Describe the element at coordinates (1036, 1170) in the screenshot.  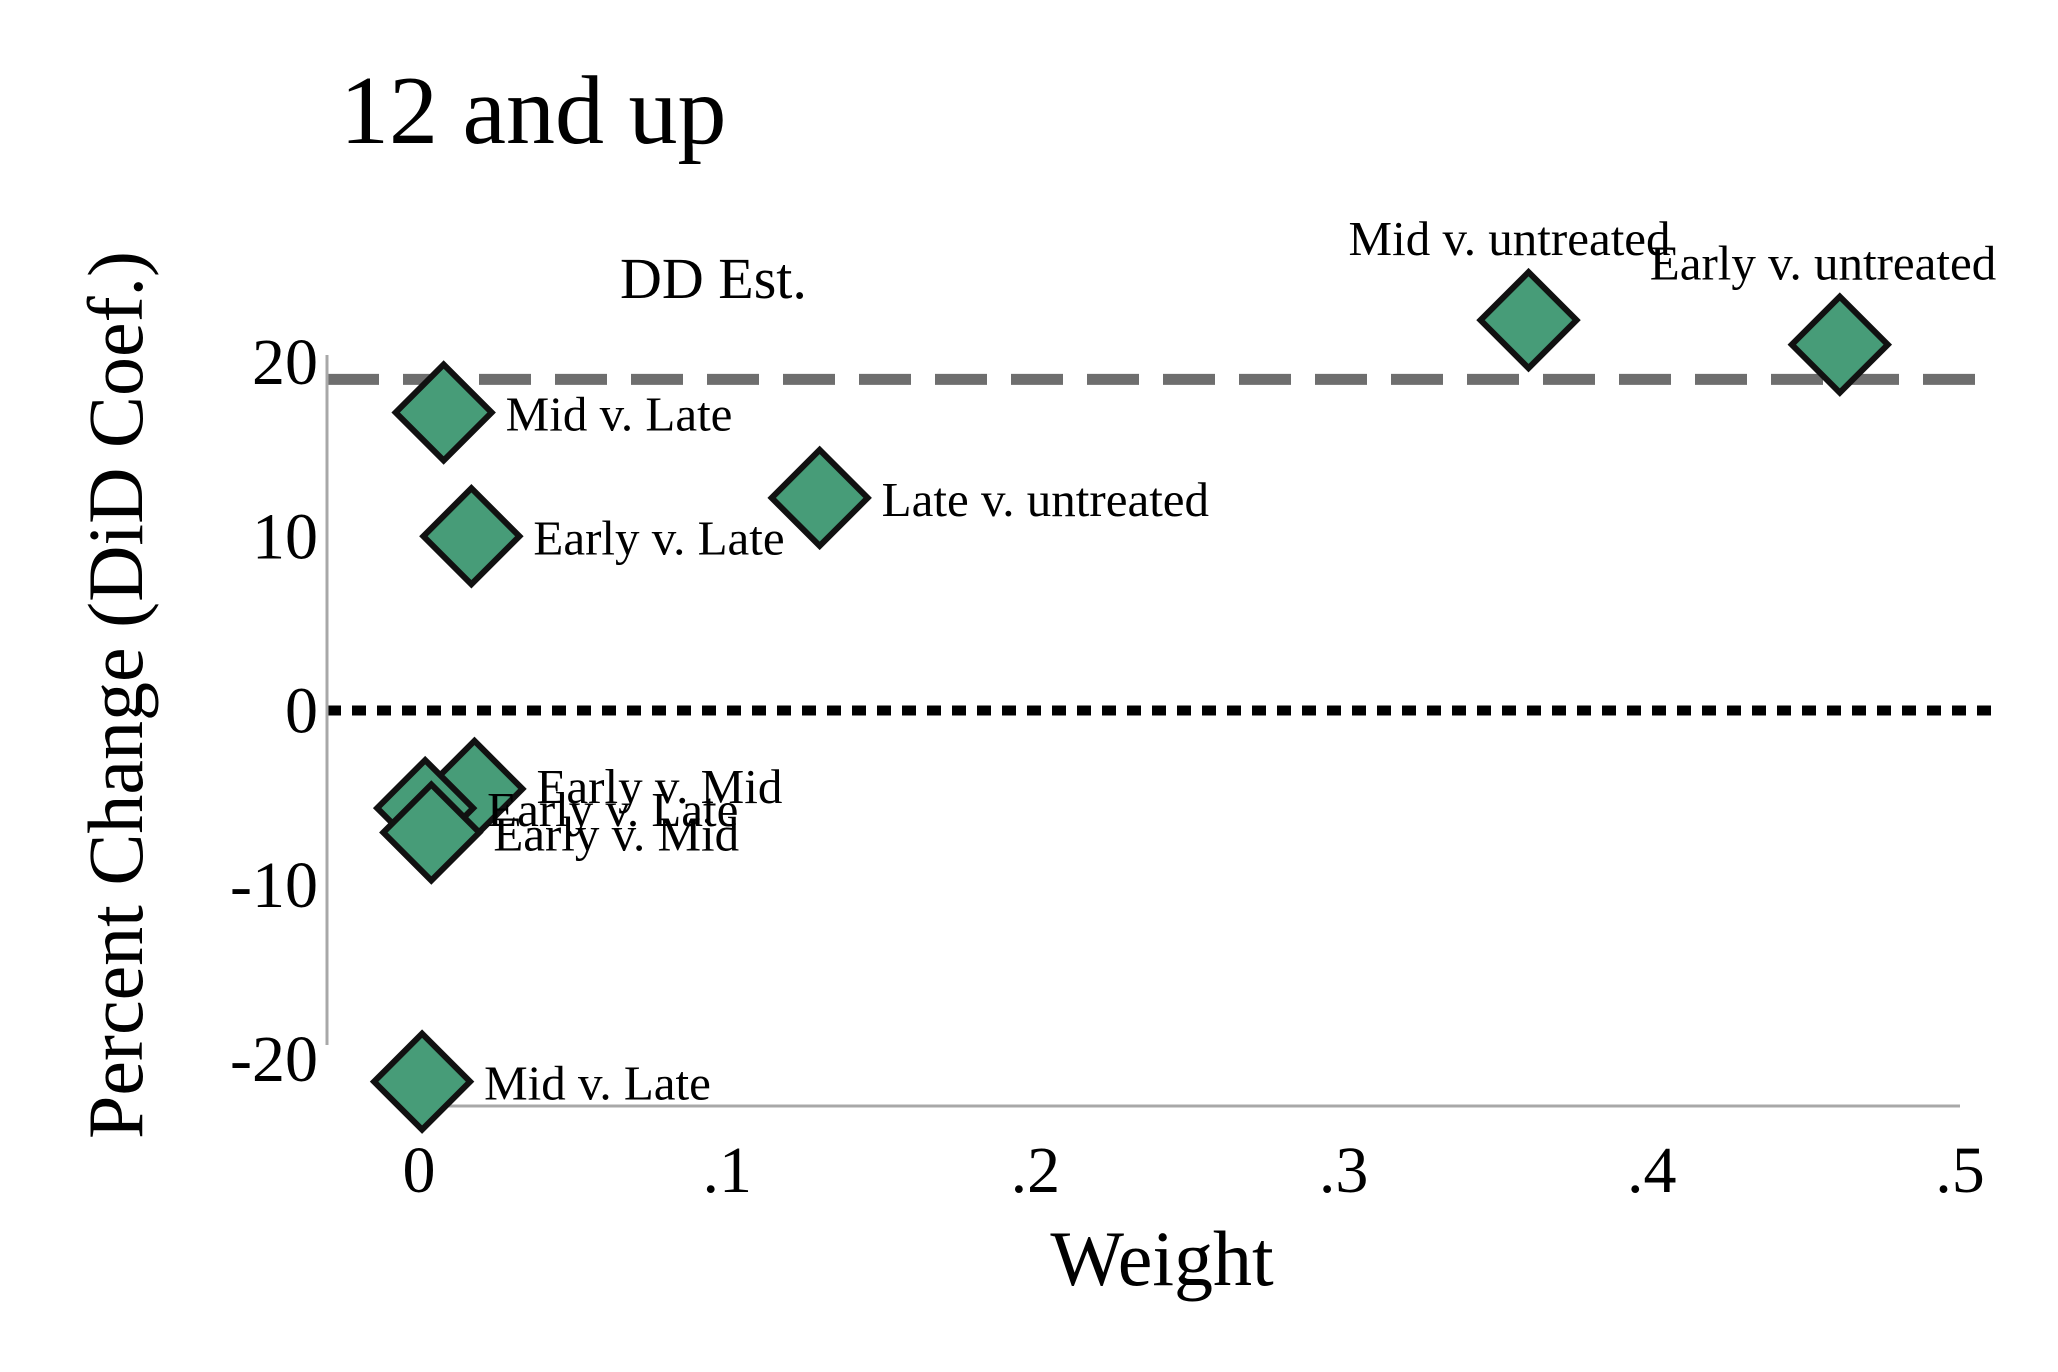
I see `x-tick-label: .2` at that location.